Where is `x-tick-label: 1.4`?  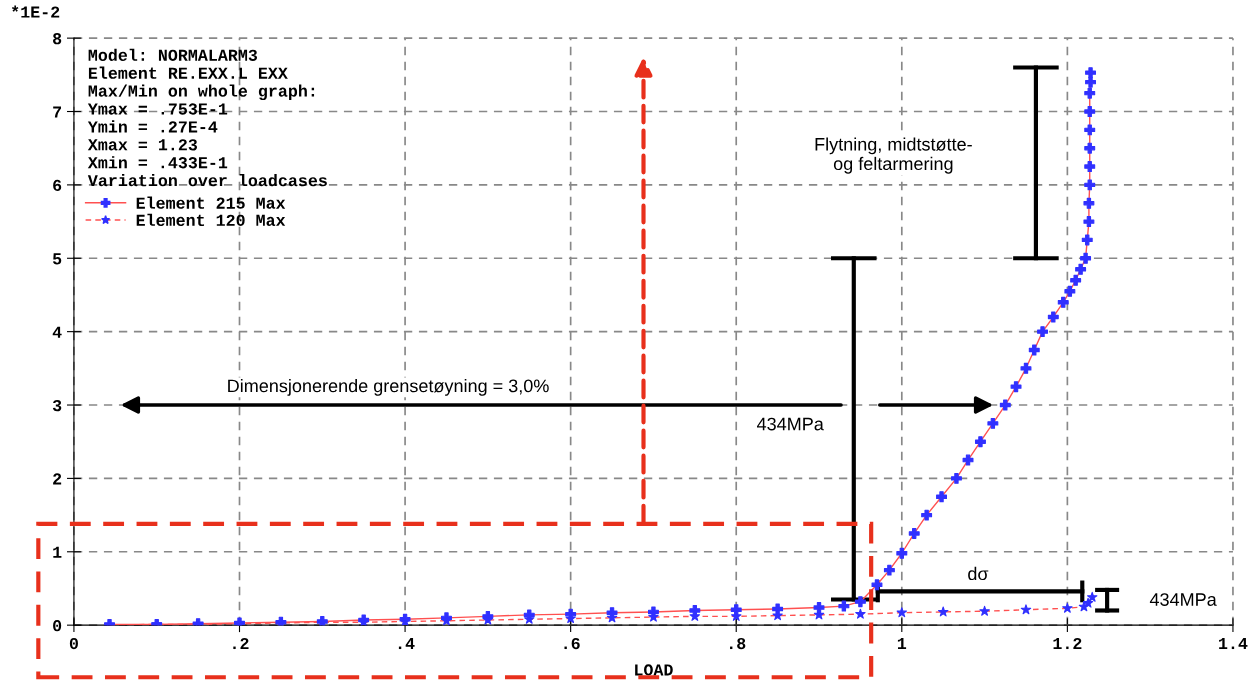
x-tick-label: 1.4 is located at coordinates (1233, 644).